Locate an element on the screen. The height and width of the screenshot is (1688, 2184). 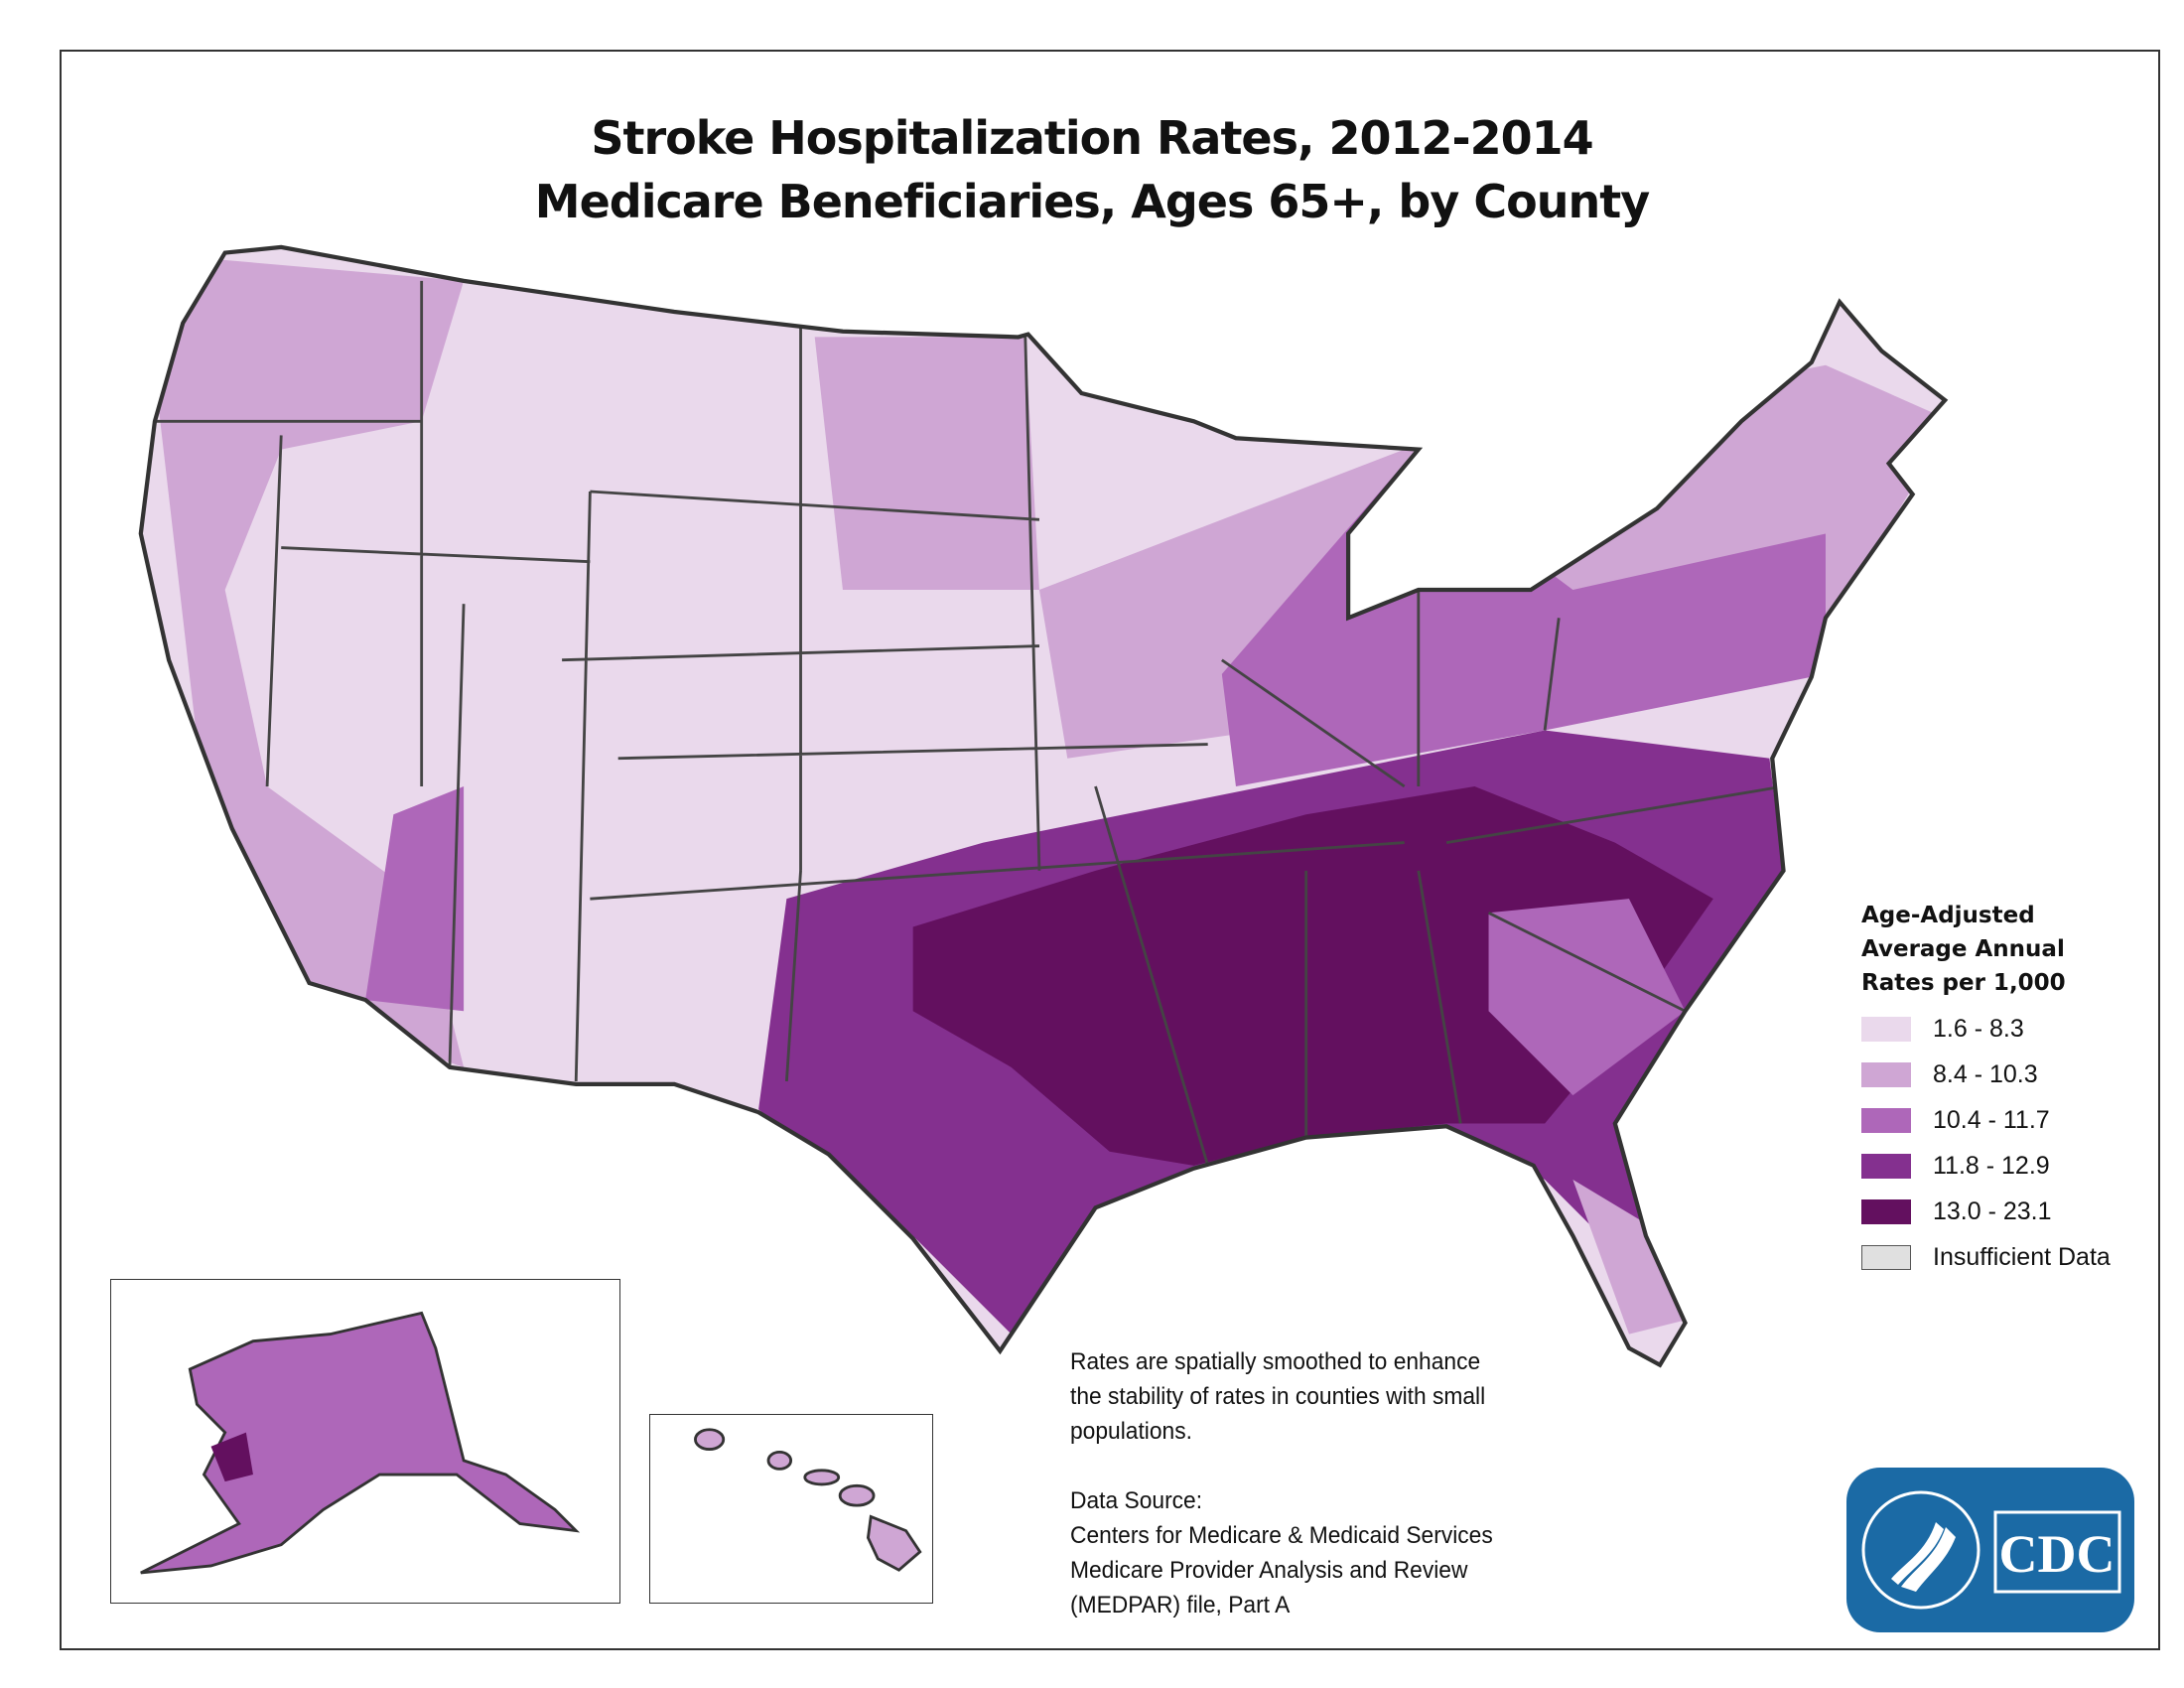
legend-title-line: Rates per 1,000 is located at coordinates (1963, 983).